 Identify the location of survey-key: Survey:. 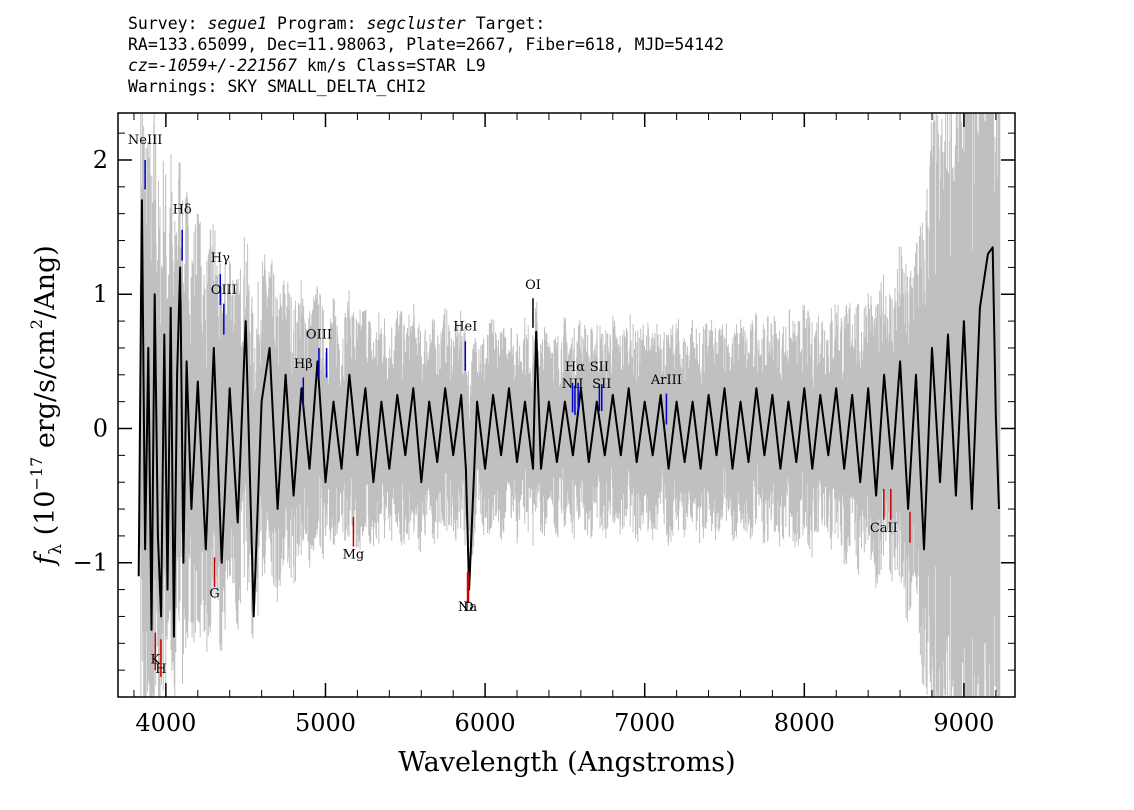
(163, 23).